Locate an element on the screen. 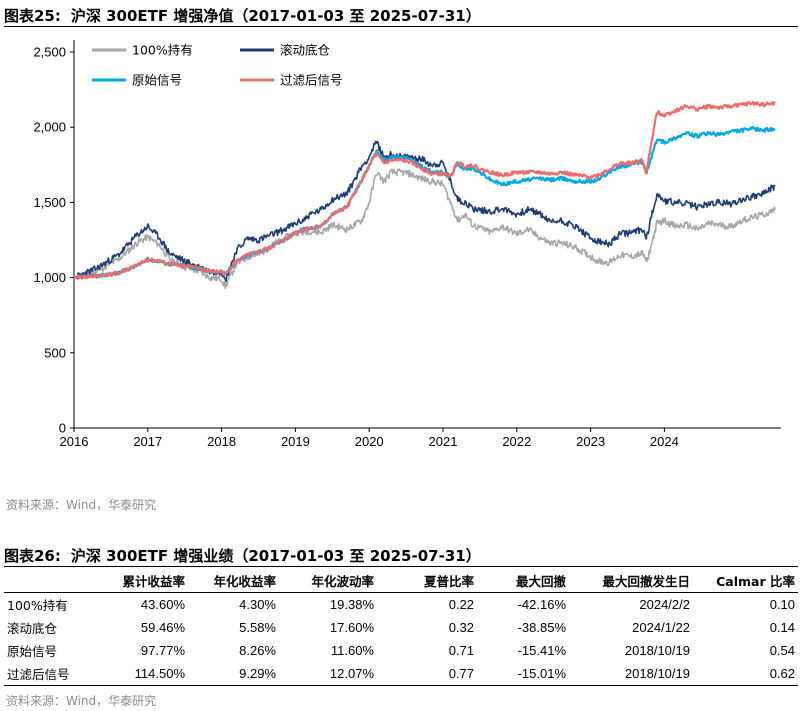 The height and width of the screenshot is (711, 802). x-tick-label: 2022 is located at coordinates (516, 441).